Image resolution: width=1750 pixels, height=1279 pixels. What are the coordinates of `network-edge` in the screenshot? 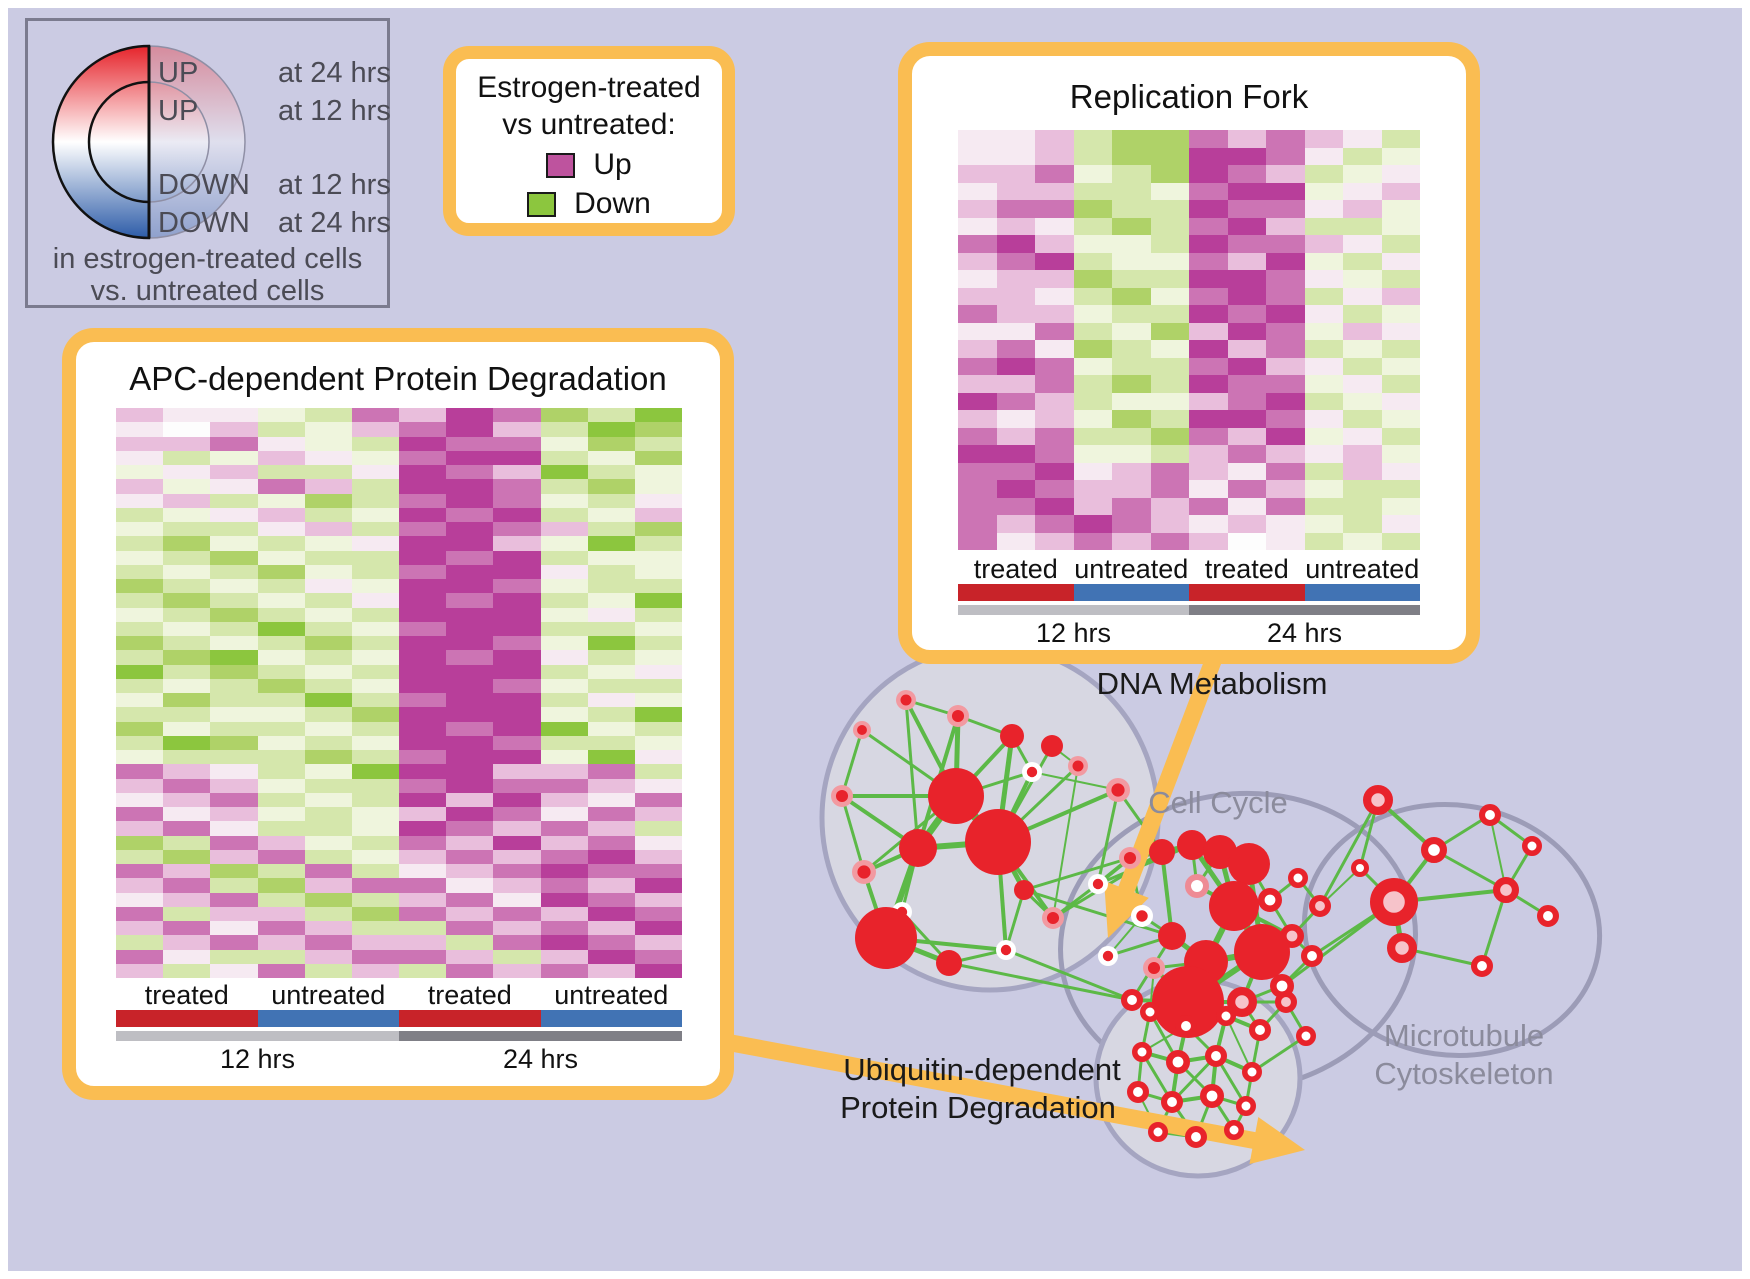 It's located at (1040, 981).